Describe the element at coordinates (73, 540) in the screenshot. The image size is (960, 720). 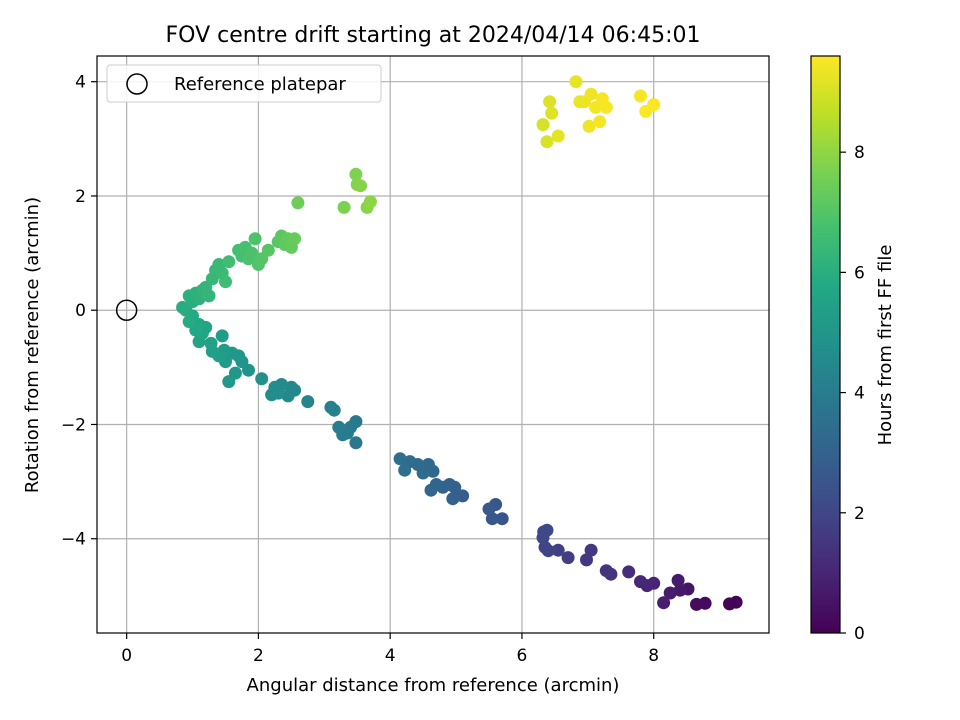
I see `y-tick-label: −4` at that location.